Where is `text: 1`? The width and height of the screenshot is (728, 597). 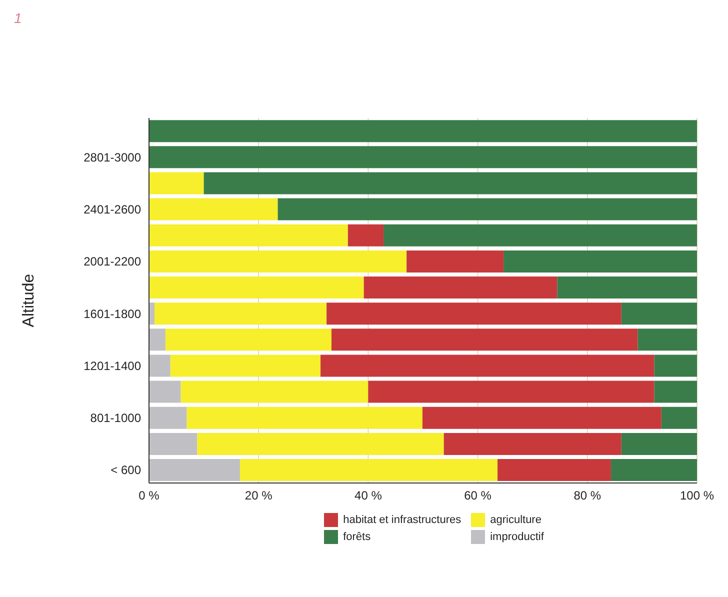
text: 1 is located at coordinates (18, 18).